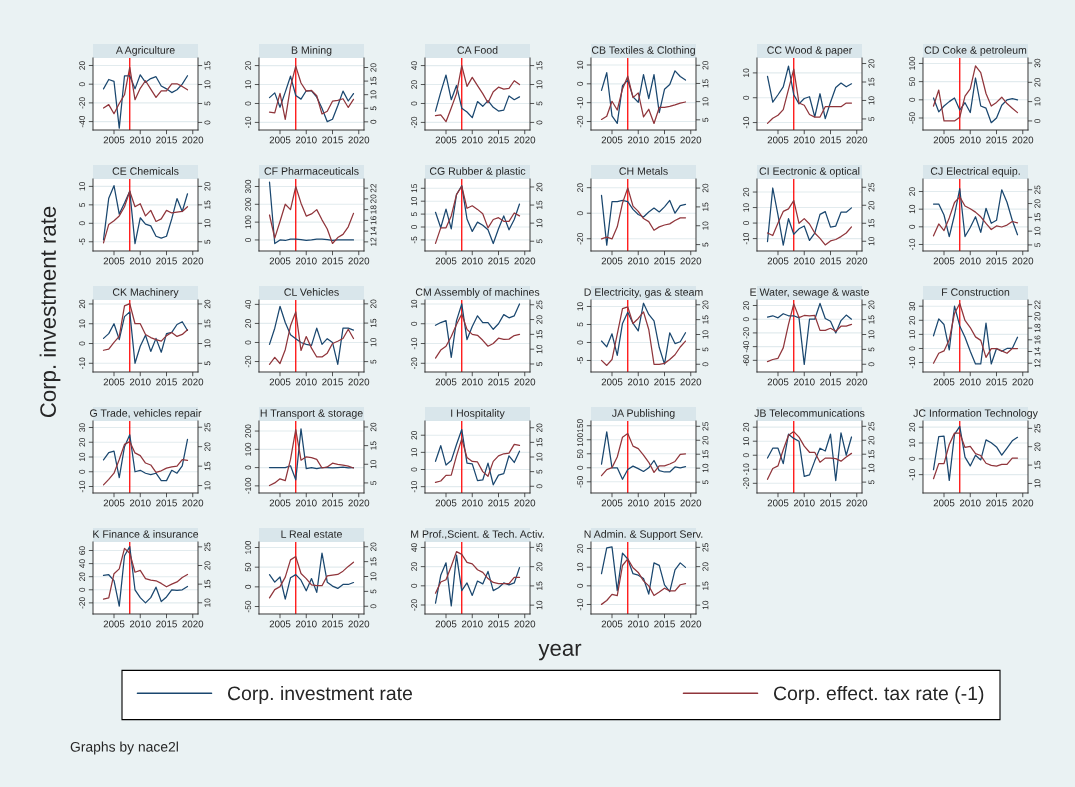  Describe the element at coordinates (373, 231) in the screenshot. I see `y2-tick-label: 14` at that location.